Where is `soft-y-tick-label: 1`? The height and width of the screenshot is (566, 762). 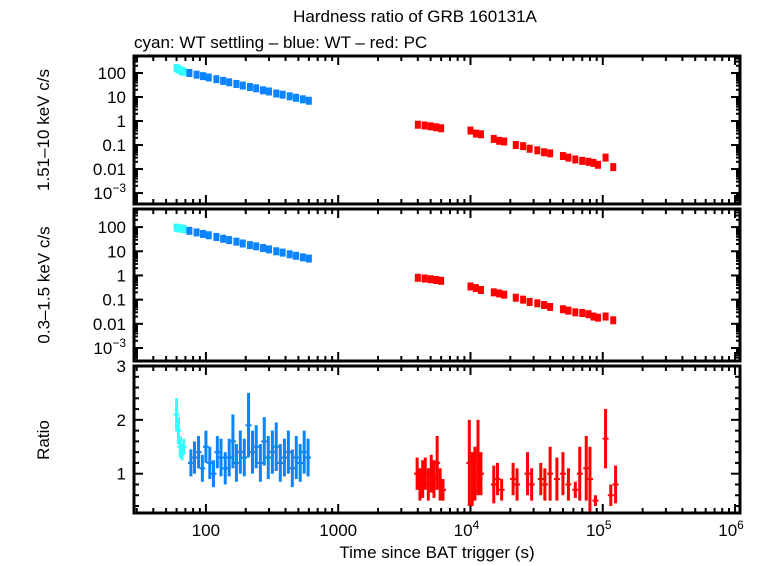 soft-y-tick-label: 1 is located at coordinates (121, 275).